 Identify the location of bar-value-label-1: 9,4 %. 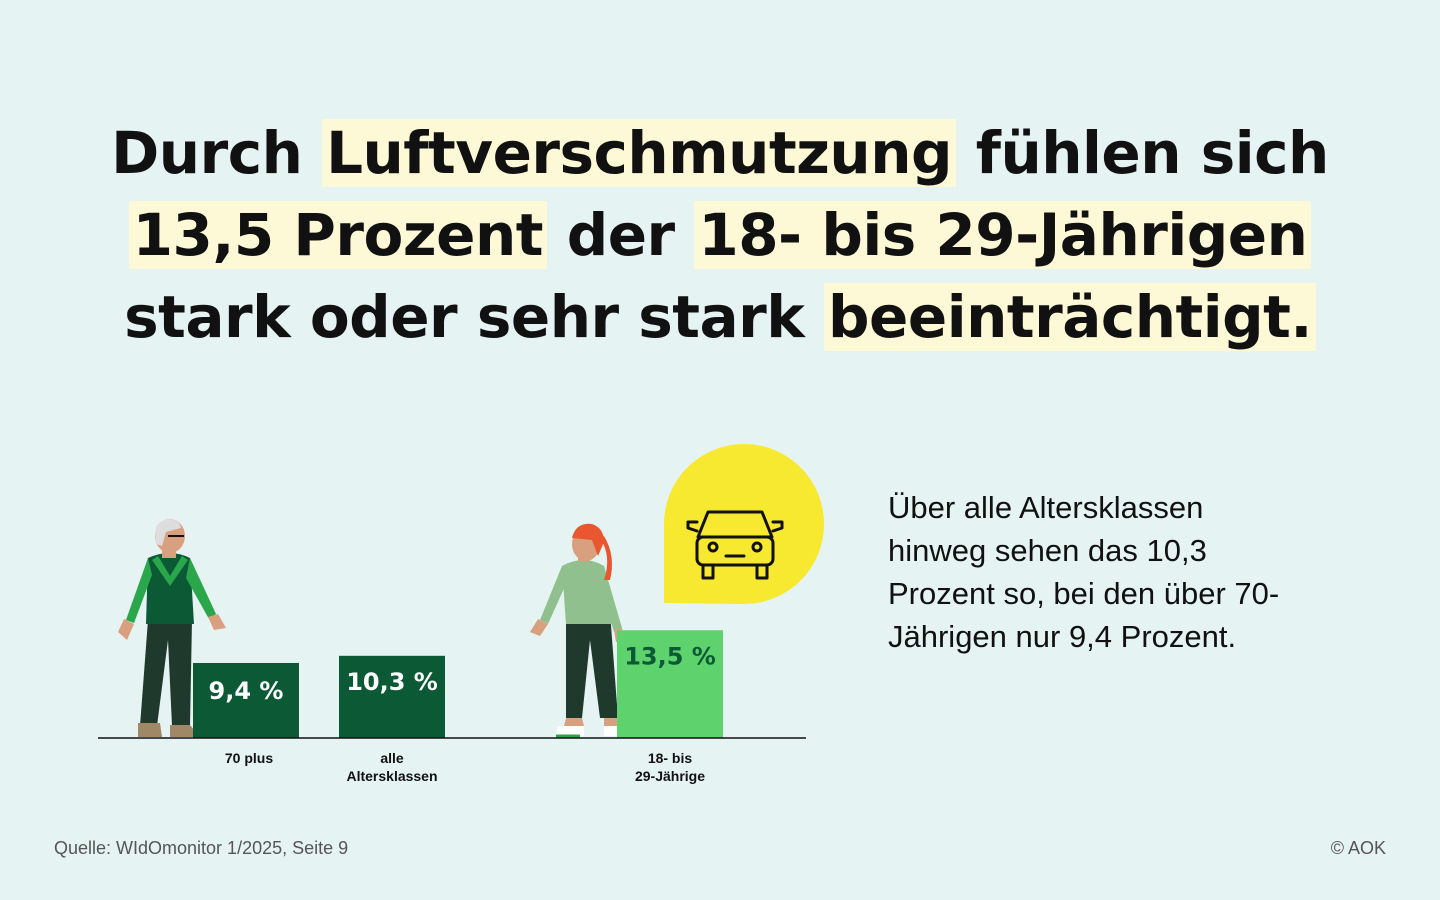
(246, 691).